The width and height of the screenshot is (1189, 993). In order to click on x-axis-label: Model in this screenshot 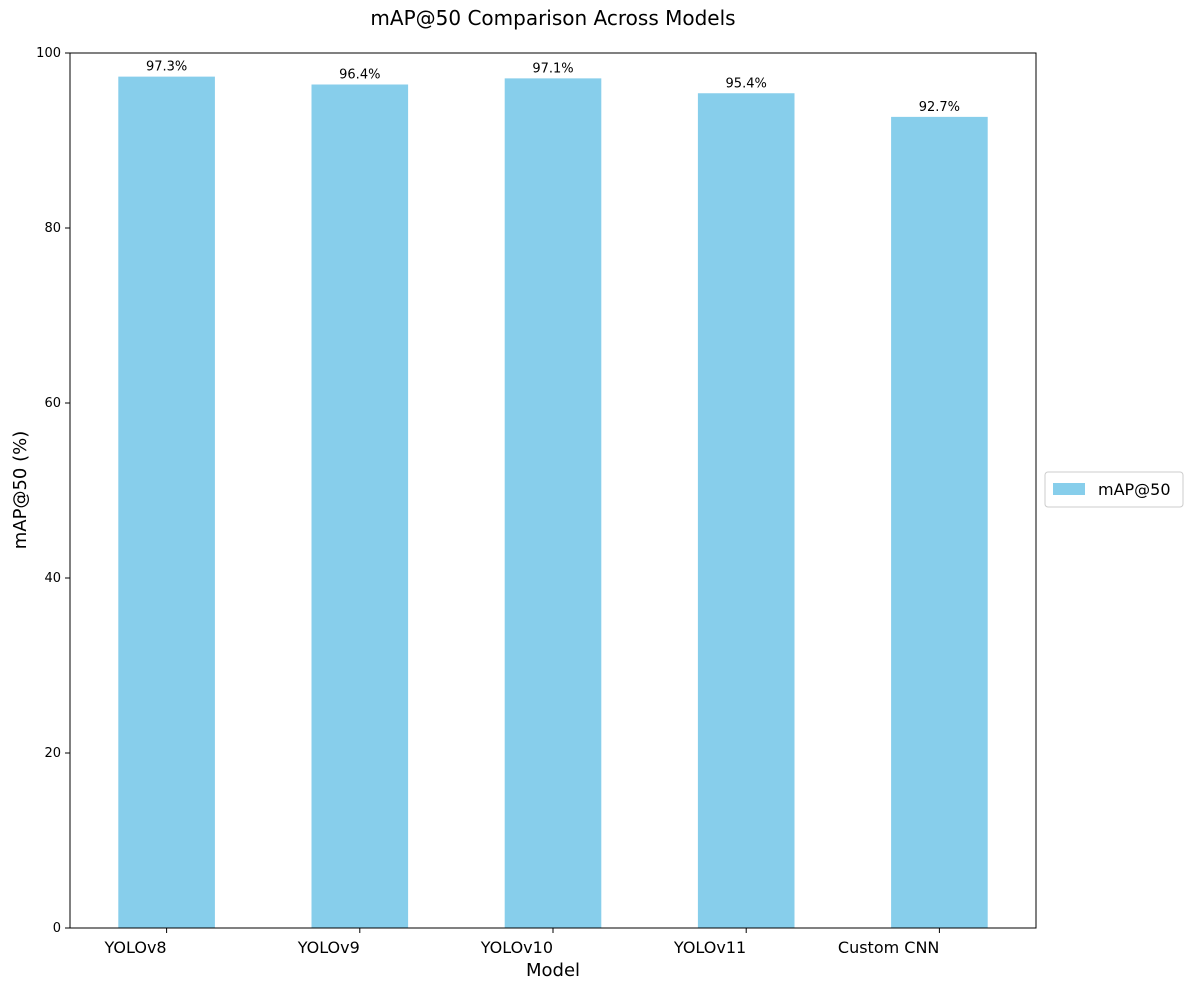, I will do `click(553, 970)`.